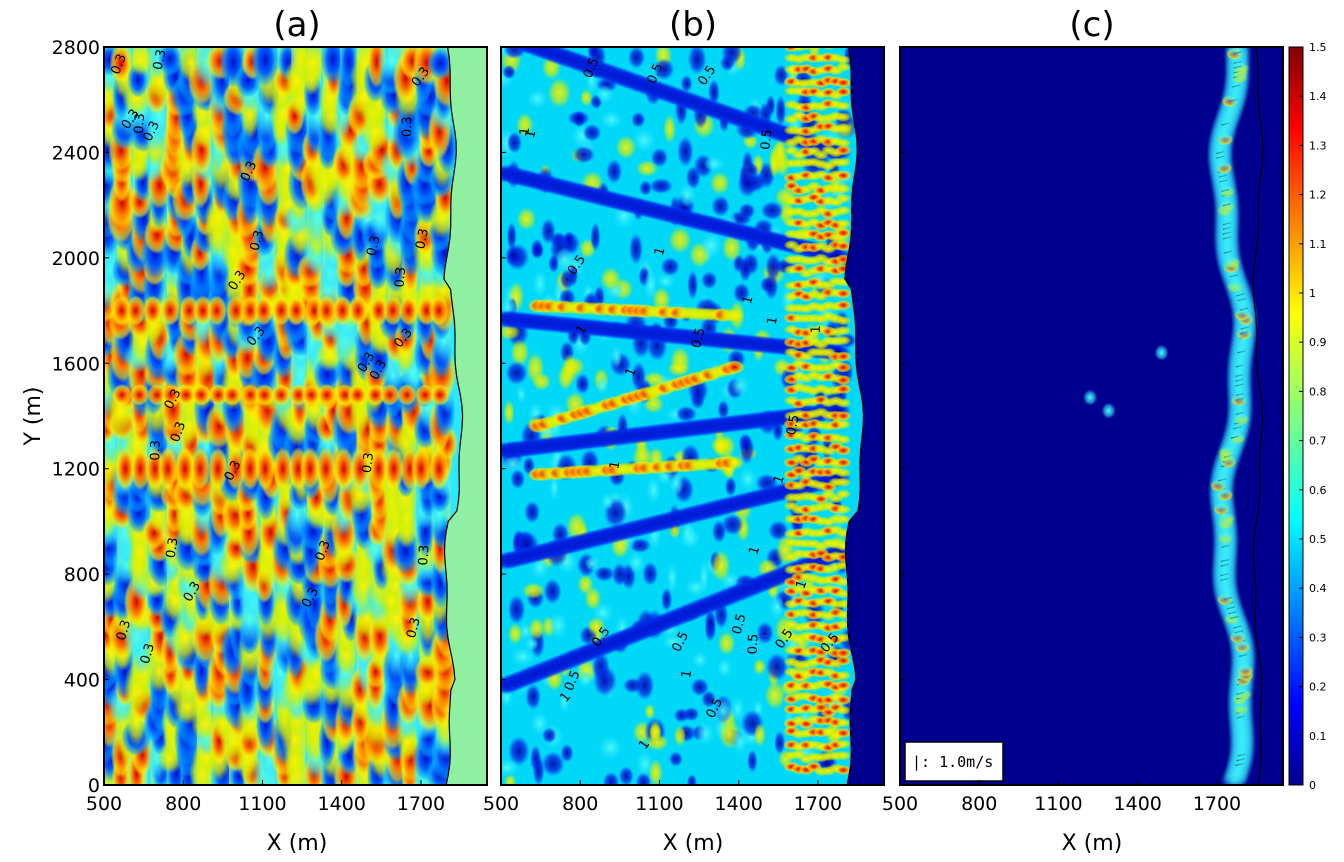 The height and width of the screenshot is (862, 1344). Describe the element at coordinates (342, 804) in the screenshot. I see `x-tick-label: 1400` at that location.